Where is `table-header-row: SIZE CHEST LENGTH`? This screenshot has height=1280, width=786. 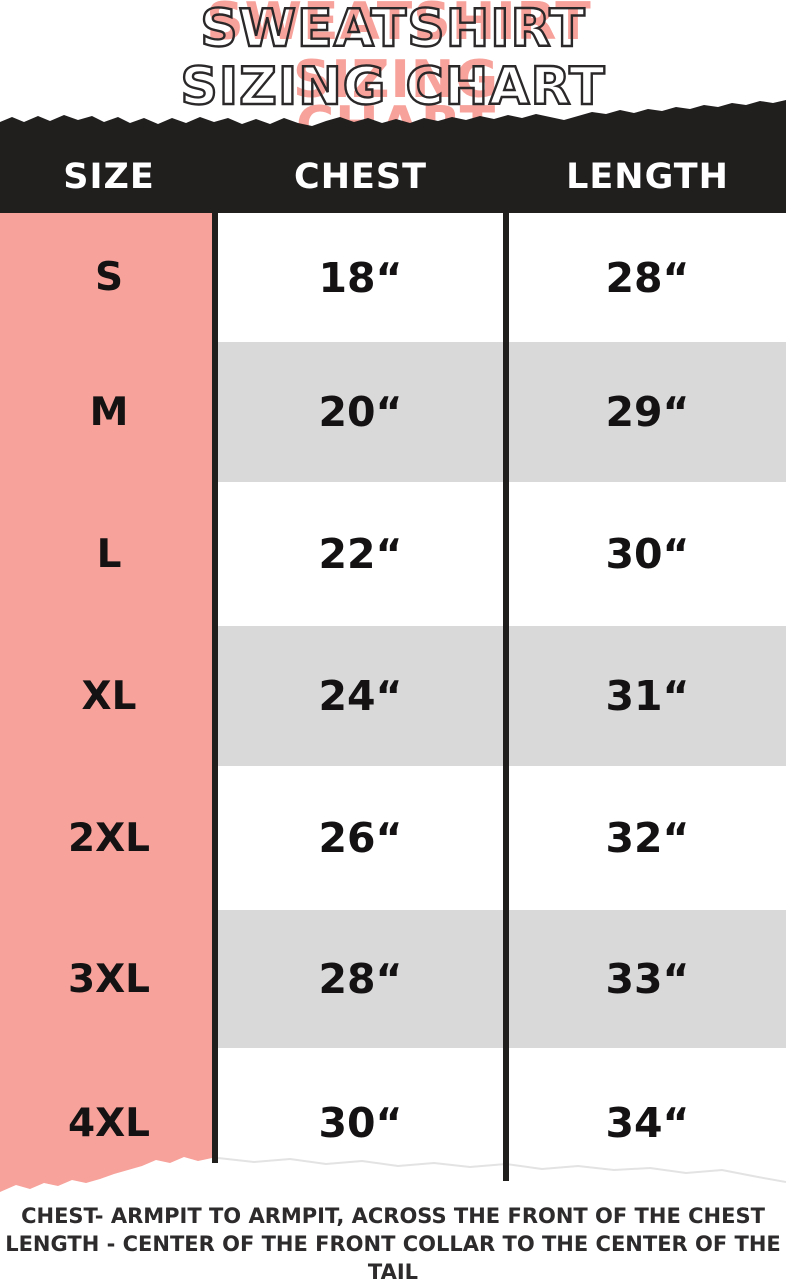 table-header-row: SIZE CHEST LENGTH is located at coordinates (393, 177).